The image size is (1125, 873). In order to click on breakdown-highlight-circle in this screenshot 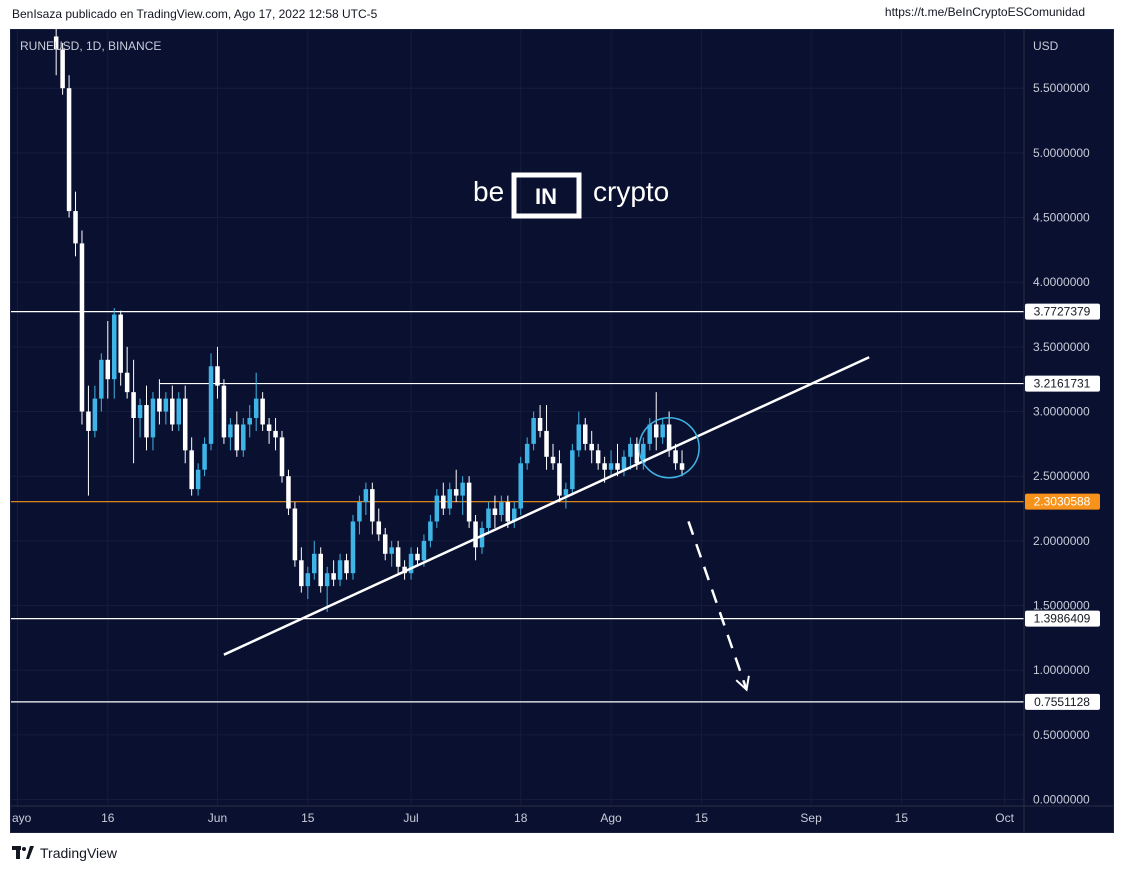, I will do `click(669, 447)`.